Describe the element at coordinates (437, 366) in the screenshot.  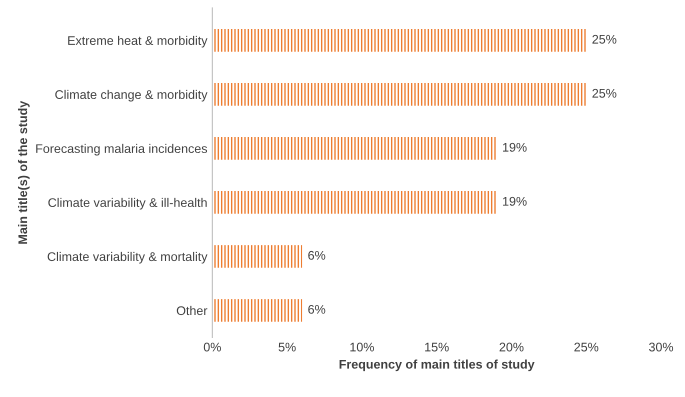
I see `x-axis-title: Frequency of main titles of study` at that location.